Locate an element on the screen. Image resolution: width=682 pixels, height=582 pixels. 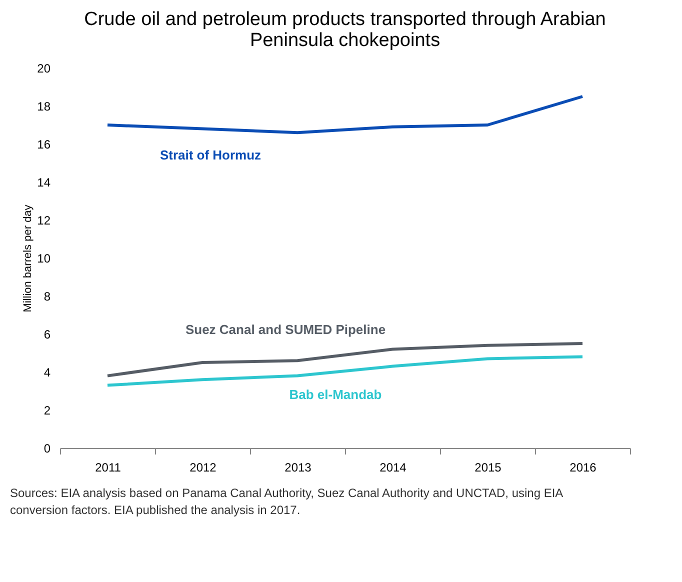
y-tick-label: 4 is located at coordinates (47, 373).